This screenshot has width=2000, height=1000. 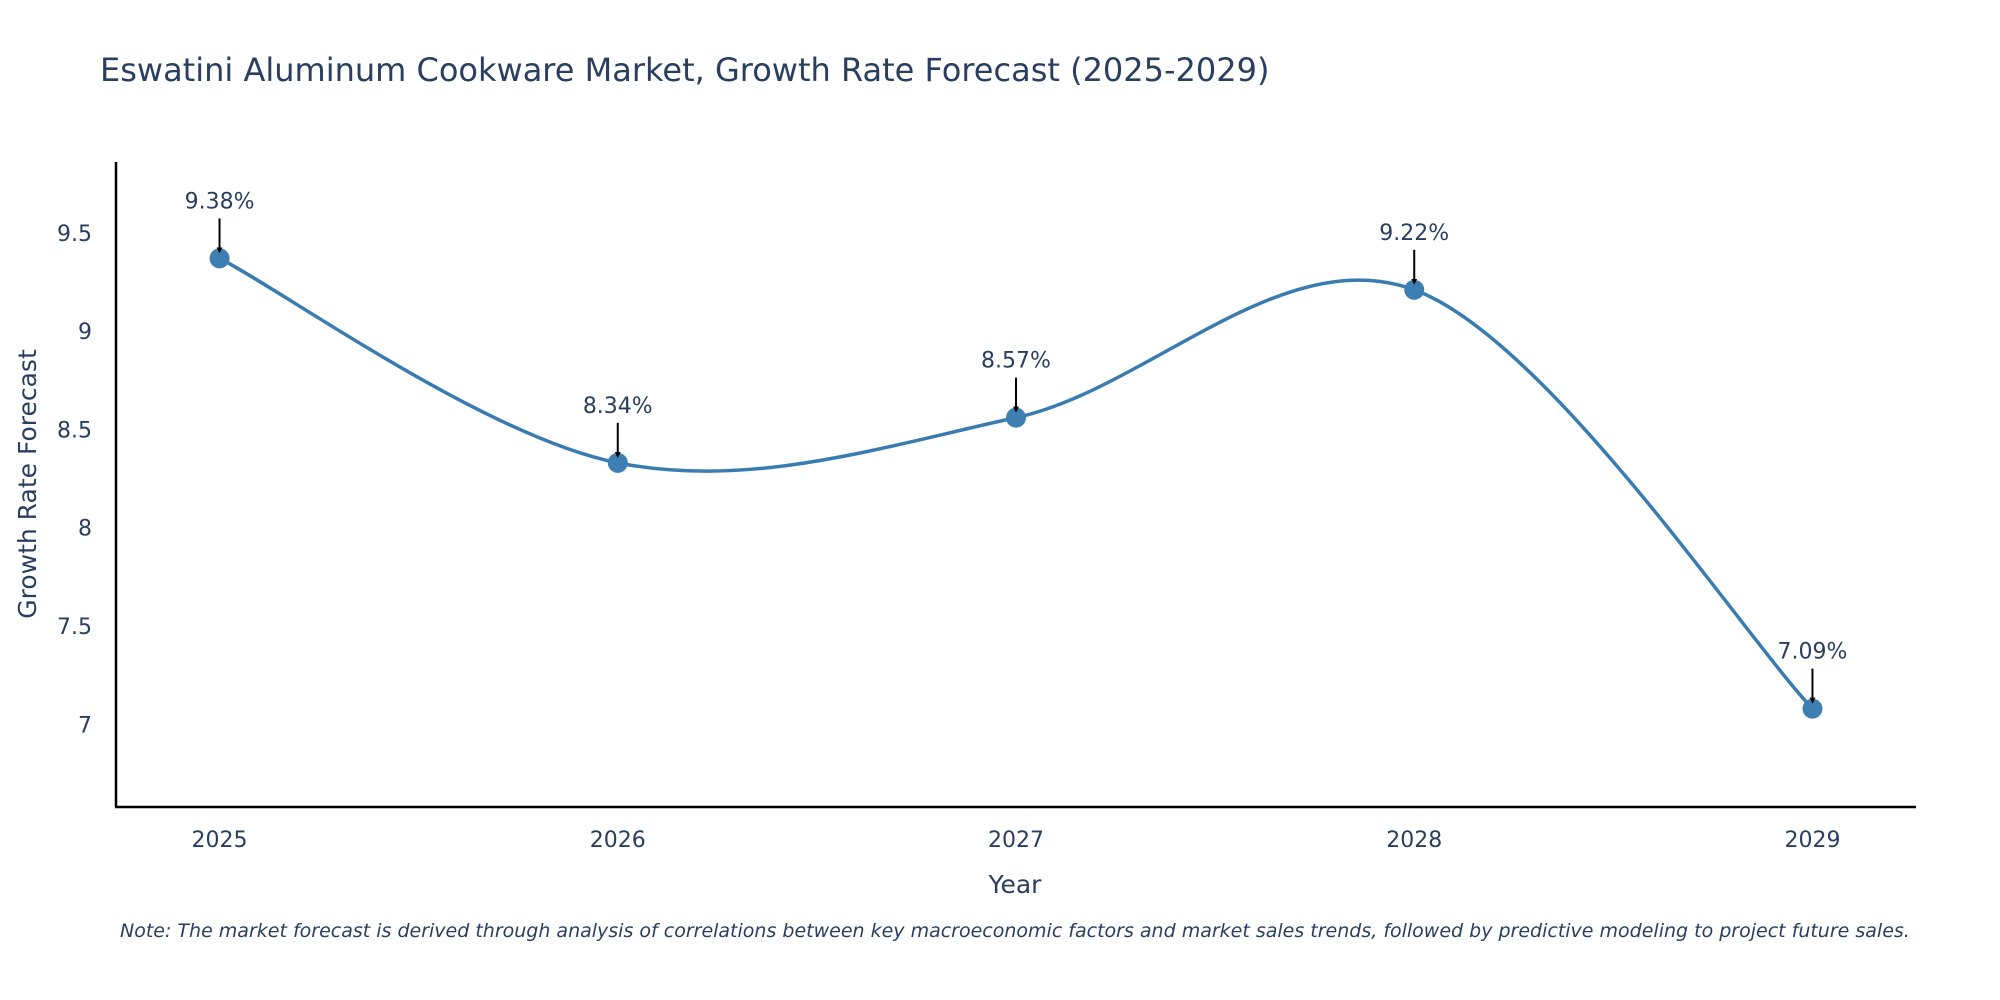 What do you see at coordinates (1016, 361) in the screenshot?
I see `data-label: 8.57%` at bounding box center [1016, 361].